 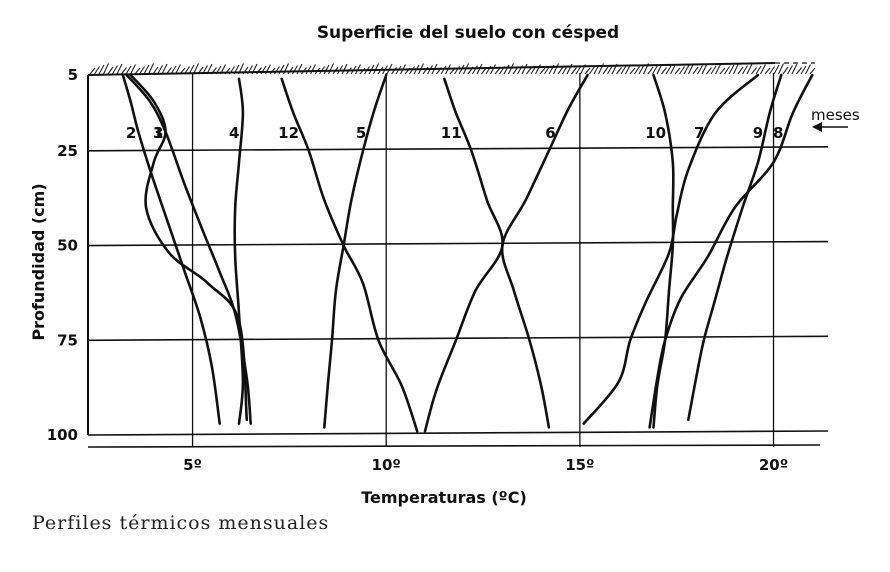 What do you see at coordinates (468, 33) in the screenshot?
I see `chart-title: Superficie del suelo con césped` at bounding box center [468, 33].